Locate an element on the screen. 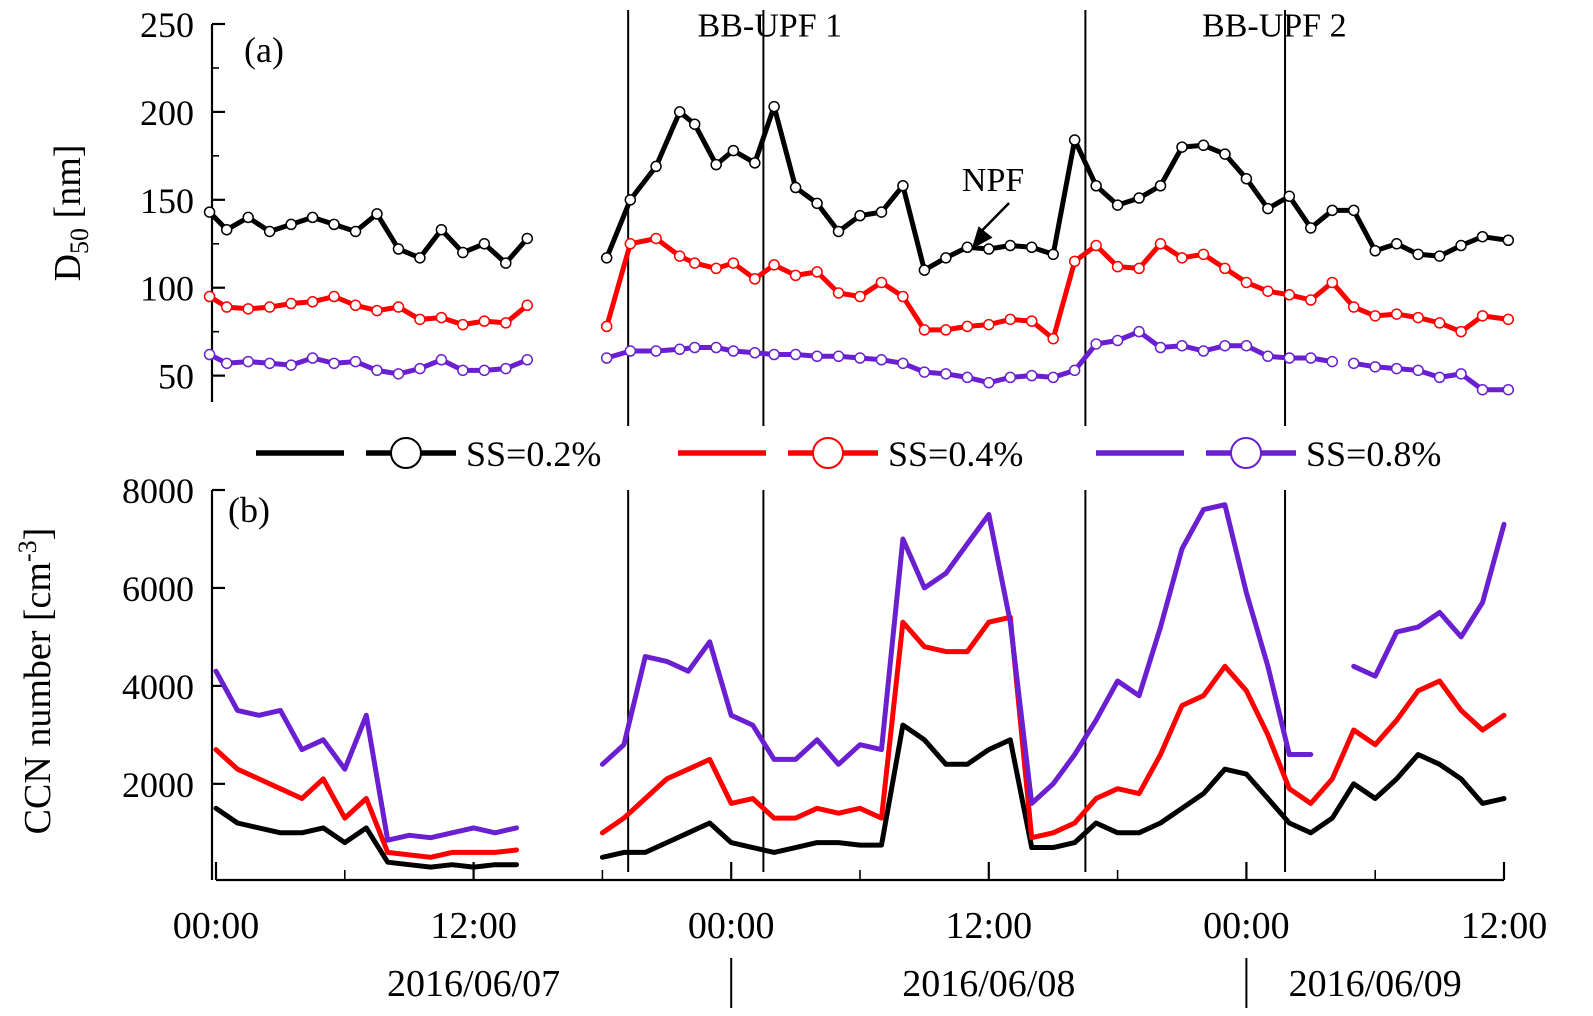  date-label: 2016/06/07 is located at coordinates (473, 984).